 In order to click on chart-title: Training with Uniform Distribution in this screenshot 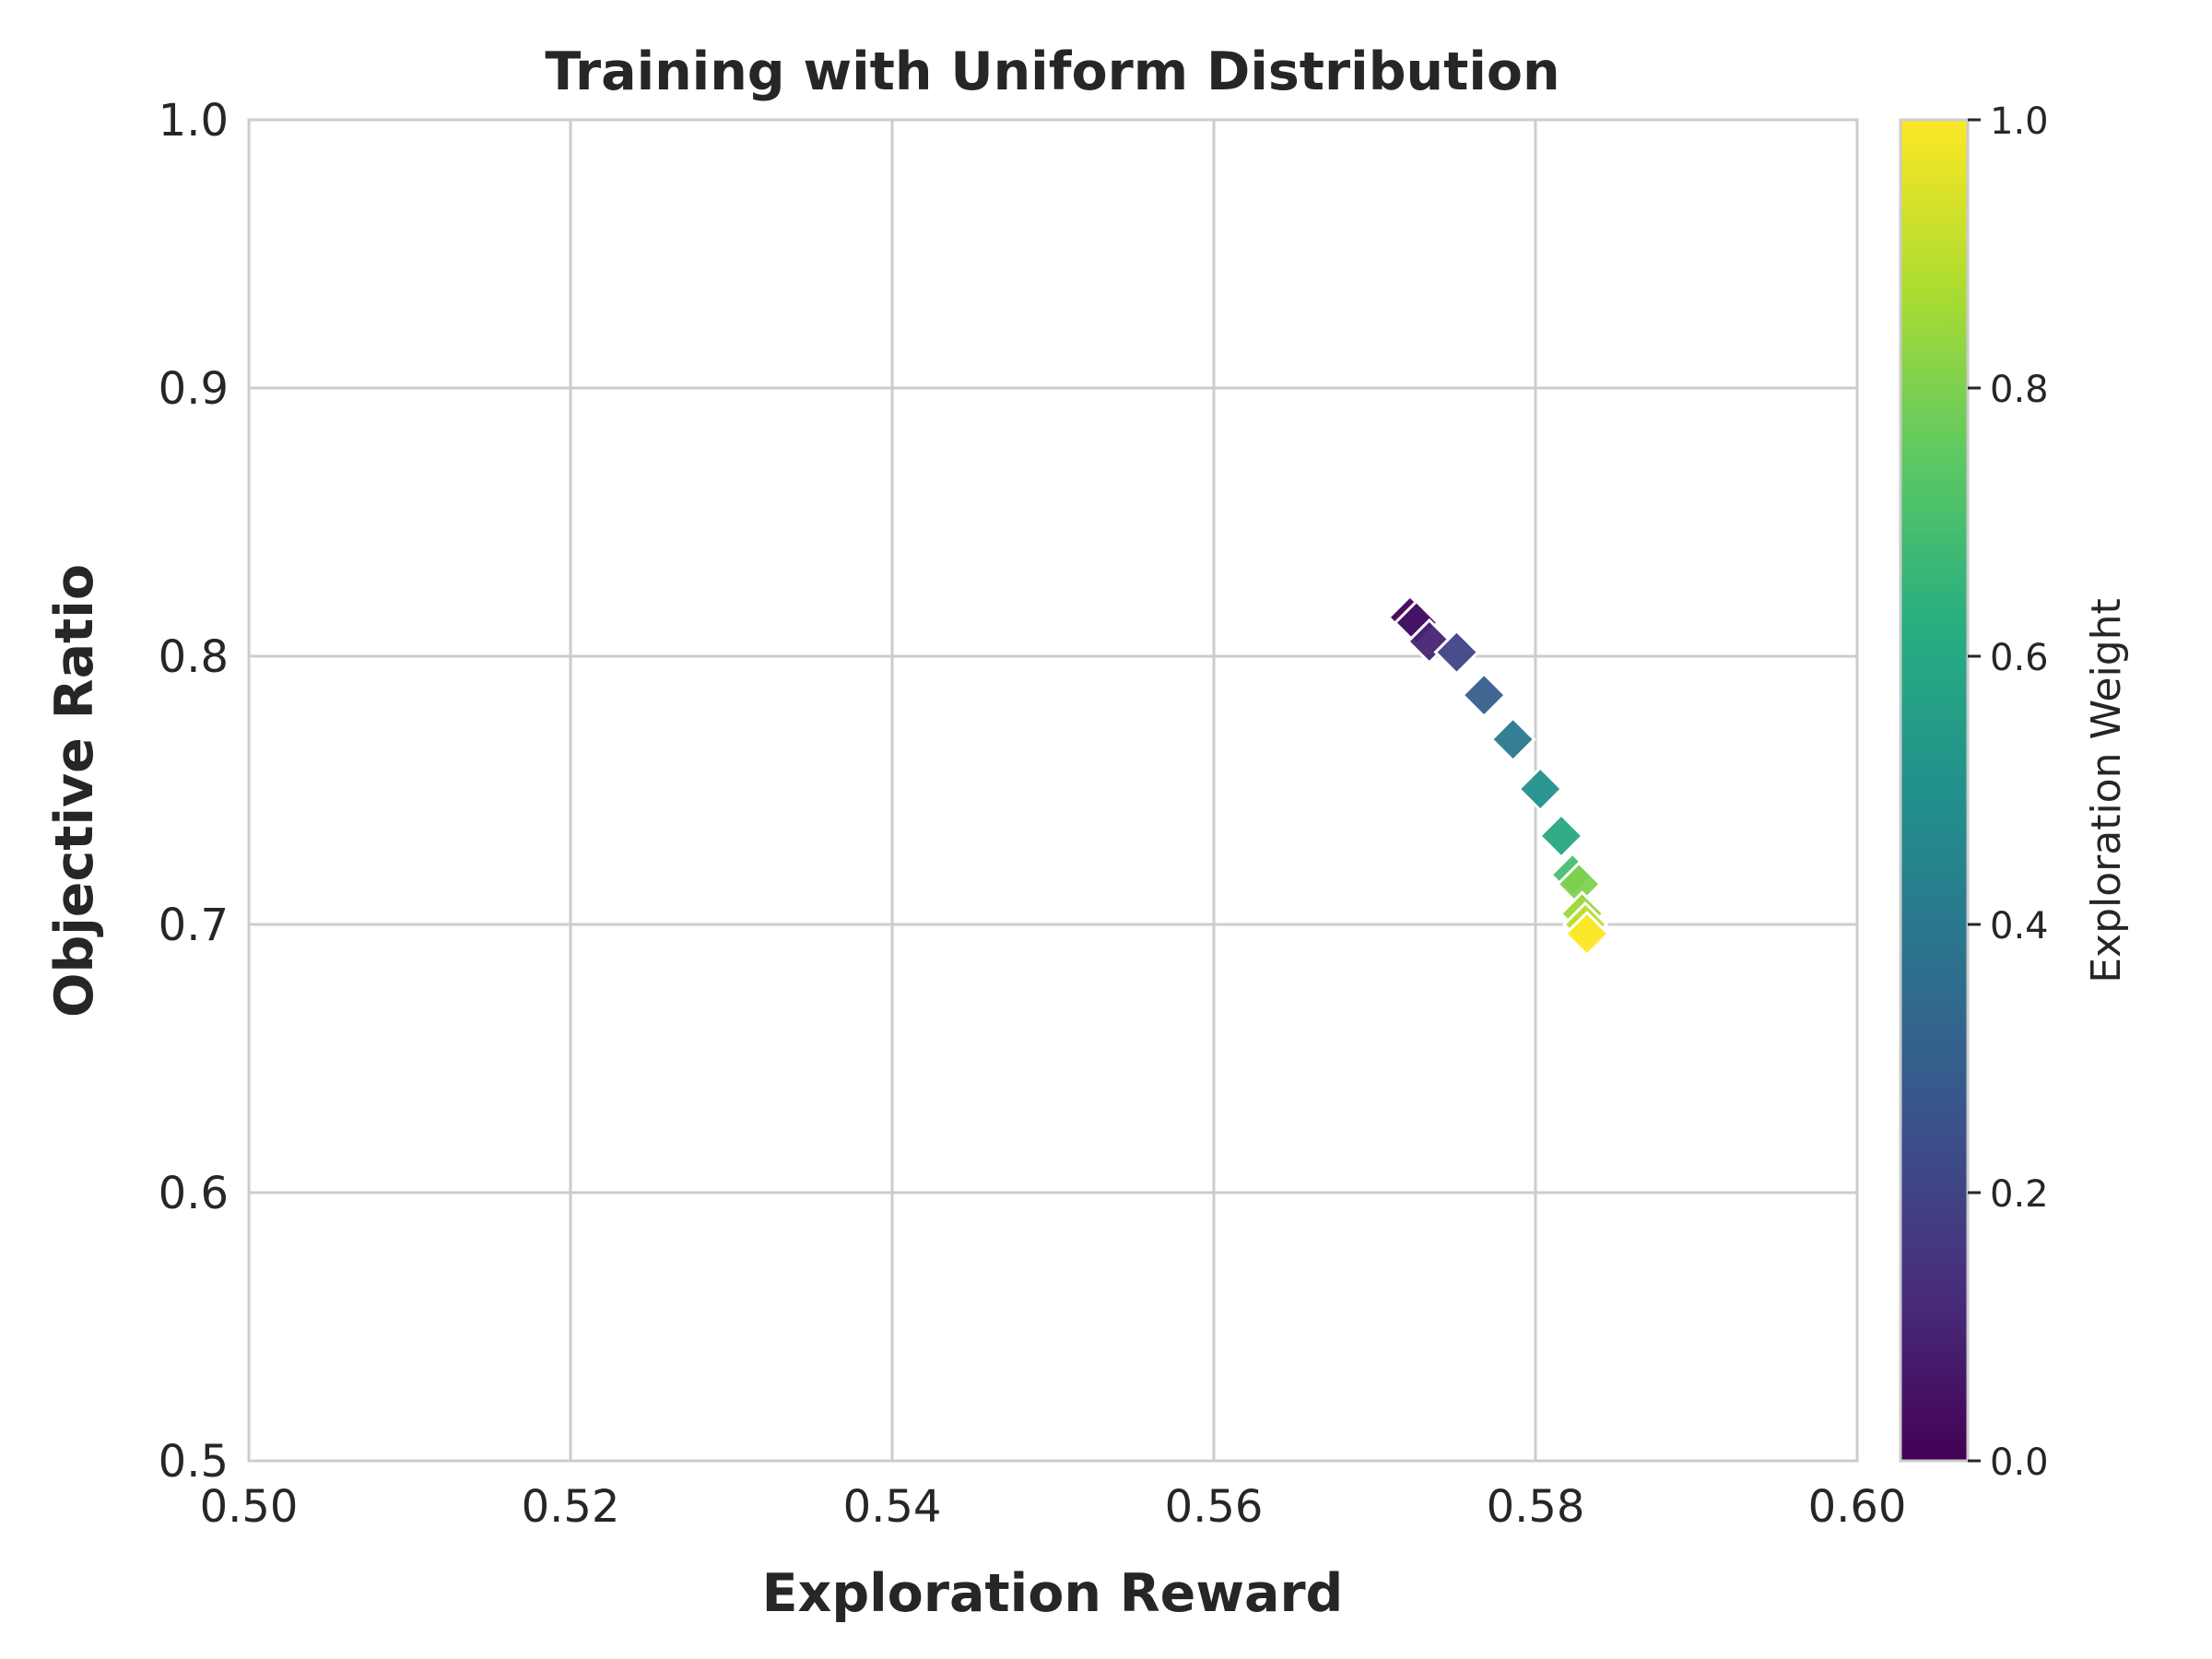, I will do `click(1052, 71)`.